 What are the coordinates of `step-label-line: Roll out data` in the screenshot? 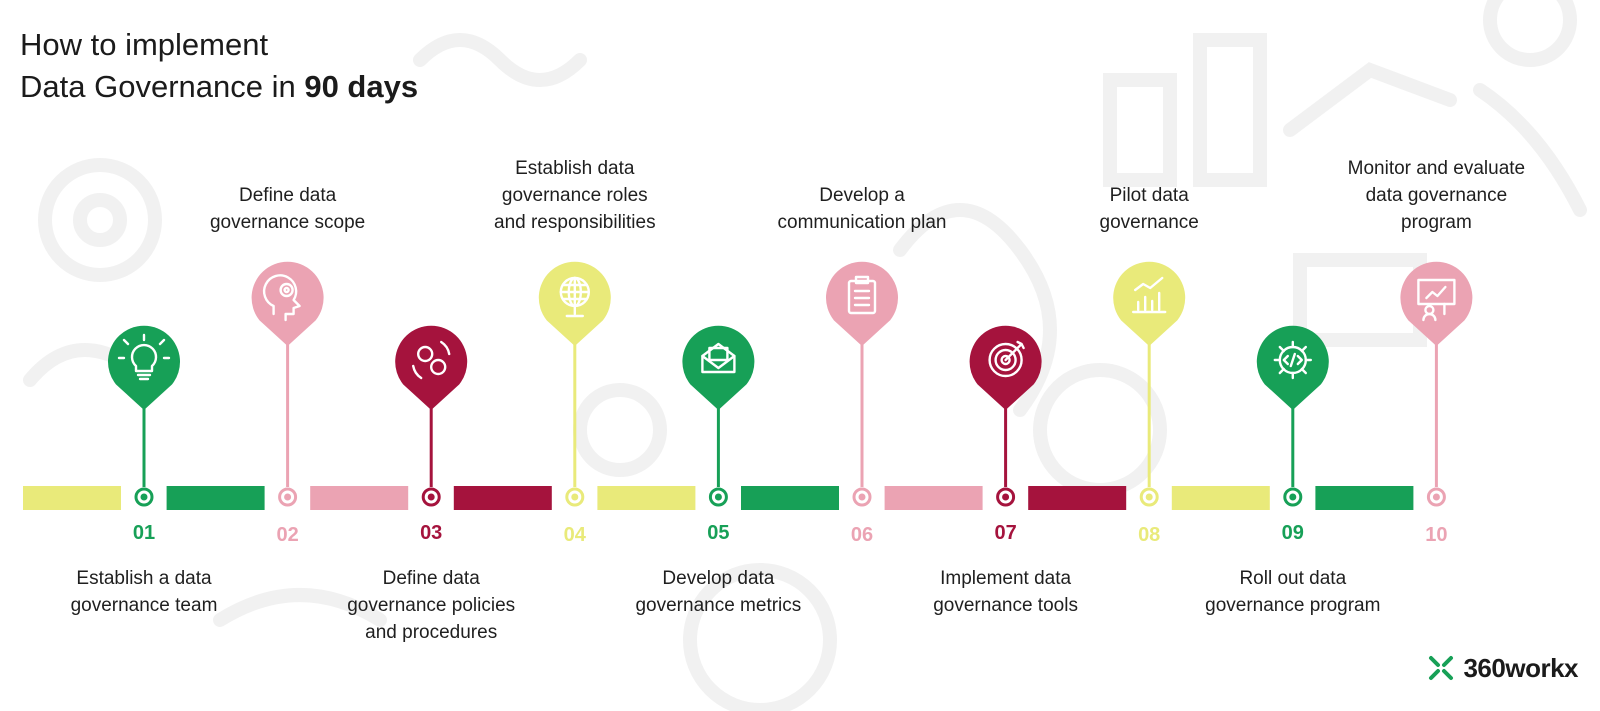 It's located at (1293, 578).